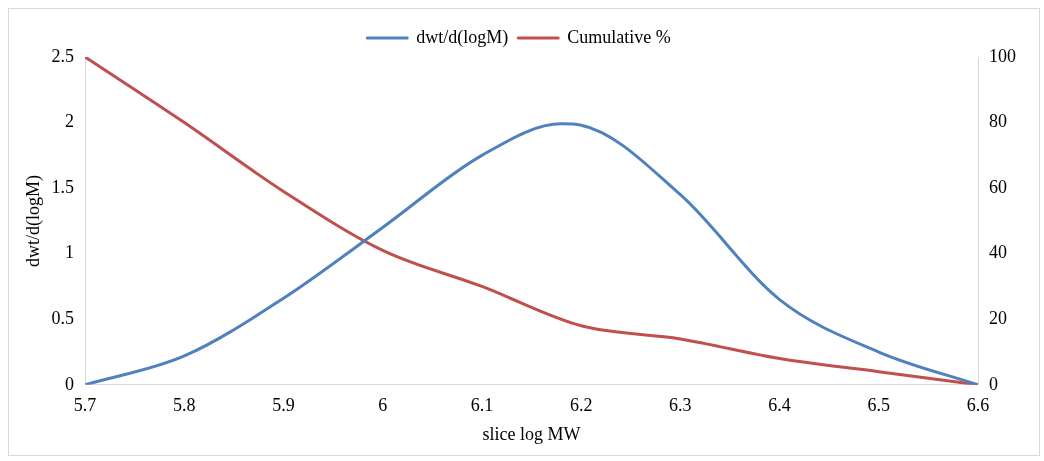 Image resolution: width=1044 pixels, height=461 pixels. I want to click on x-tick-label: 6, so click(383, 405).